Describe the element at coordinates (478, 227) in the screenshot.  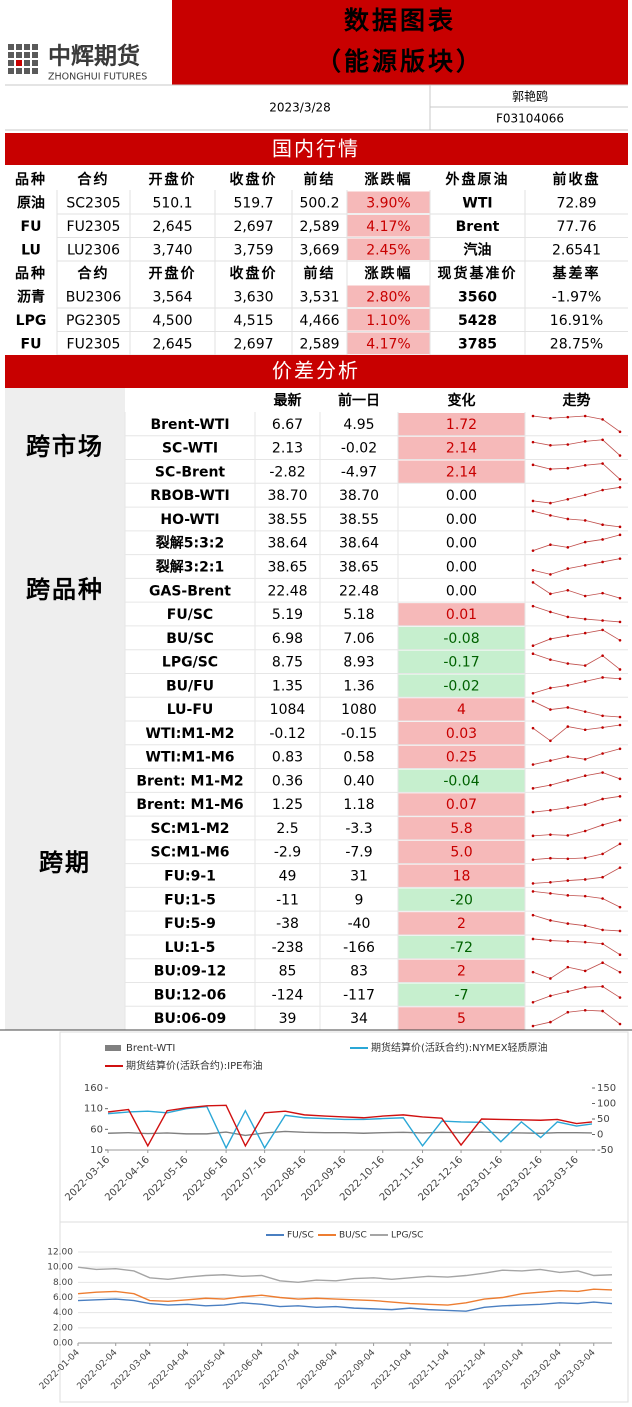
I see `table-cell: Brent` at that location.